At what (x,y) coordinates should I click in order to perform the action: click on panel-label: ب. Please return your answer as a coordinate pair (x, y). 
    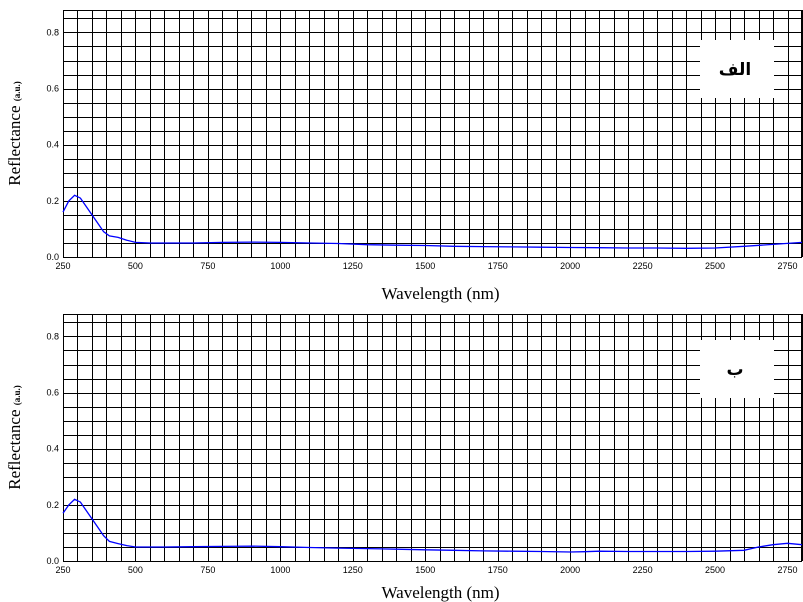
    Looking at the image, I should click on (734, 370).